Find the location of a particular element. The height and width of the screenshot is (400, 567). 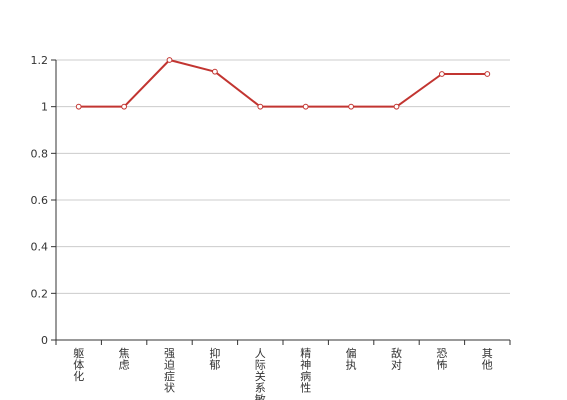

series-line is located at coordinates (283, 83).